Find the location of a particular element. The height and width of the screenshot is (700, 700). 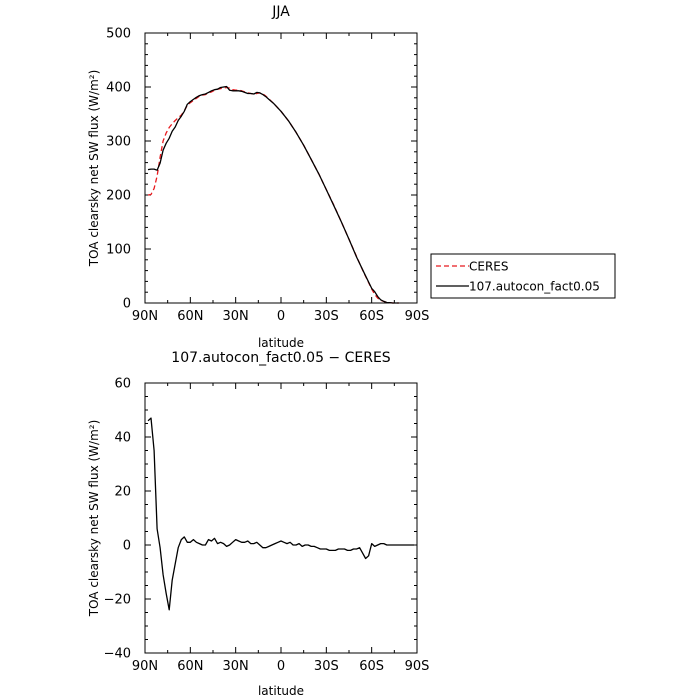

y-tick-label: −40 is located at coordinates (117, 654).